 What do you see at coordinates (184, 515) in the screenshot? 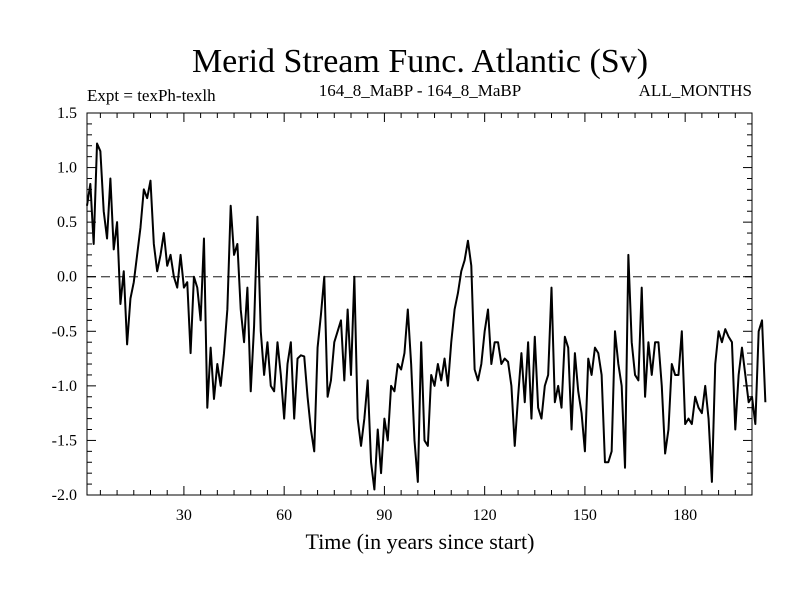
I see `x-tick-label: 30` at bounding box center [184, 515].